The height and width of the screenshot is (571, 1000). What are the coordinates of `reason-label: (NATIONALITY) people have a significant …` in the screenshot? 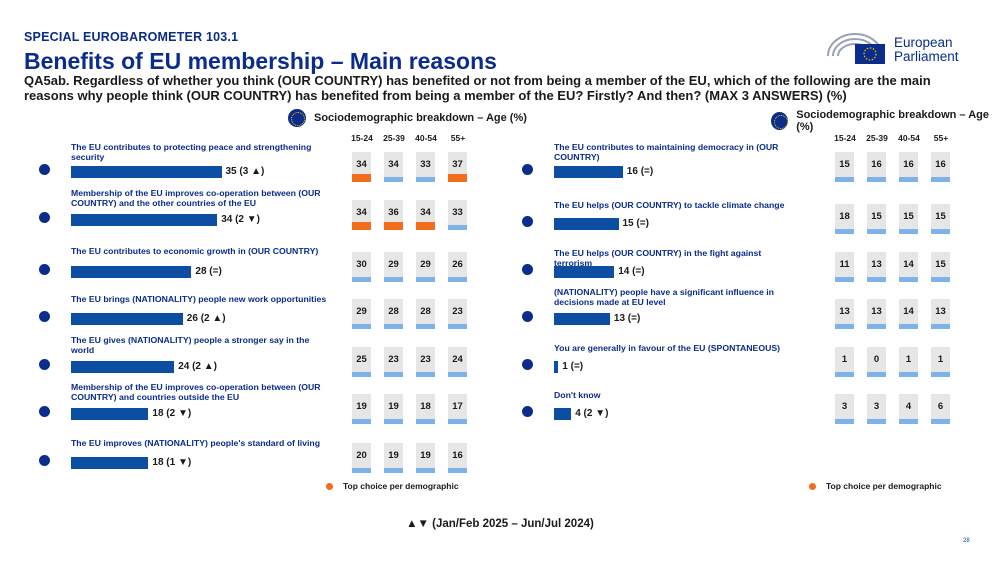 It's located at (664, 297).